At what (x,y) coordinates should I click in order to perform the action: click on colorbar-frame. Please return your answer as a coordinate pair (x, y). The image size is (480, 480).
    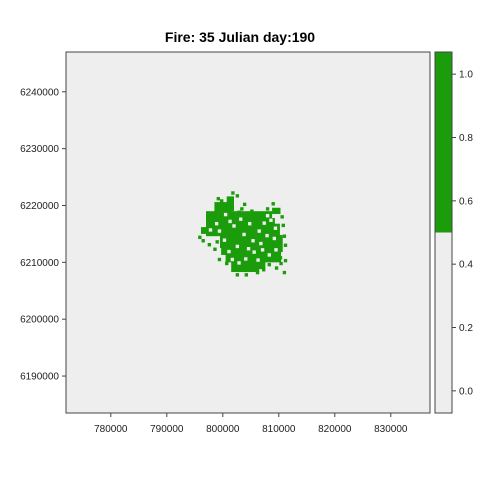
    Looking at the image, I should click on (443, 232).